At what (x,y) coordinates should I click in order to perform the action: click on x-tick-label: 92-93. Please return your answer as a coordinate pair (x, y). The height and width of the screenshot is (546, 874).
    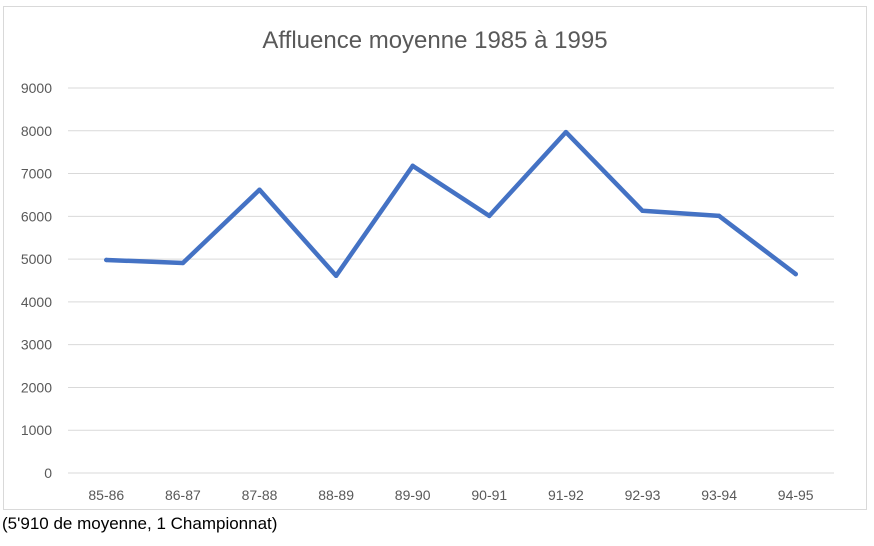
    Looking at the image, I should click on (643, 495).